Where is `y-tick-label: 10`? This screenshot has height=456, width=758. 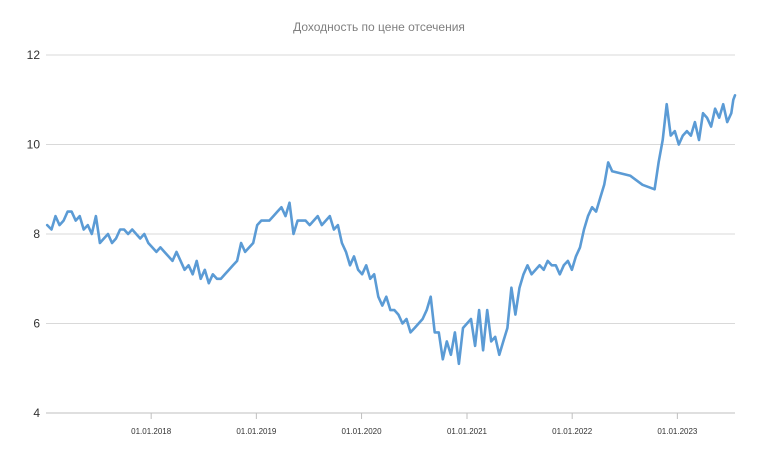
y-tick-label: 10 is located at coordinates (34, 145).